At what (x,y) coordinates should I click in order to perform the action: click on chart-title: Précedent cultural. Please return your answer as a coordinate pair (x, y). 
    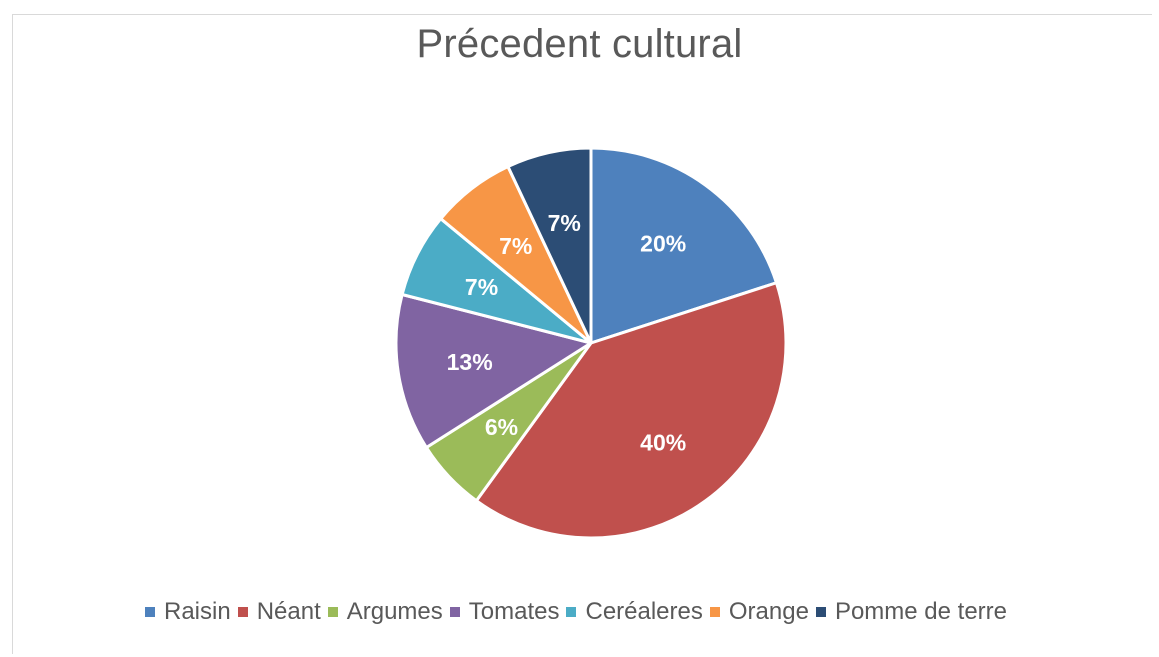
    Looking at the image, I should click on (579, 44).